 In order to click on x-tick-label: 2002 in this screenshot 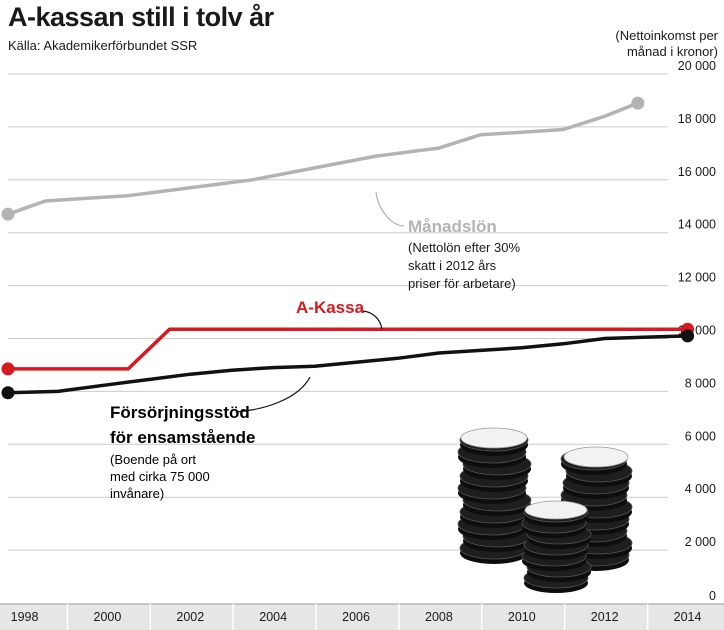, I will do `click(190, 617)`.